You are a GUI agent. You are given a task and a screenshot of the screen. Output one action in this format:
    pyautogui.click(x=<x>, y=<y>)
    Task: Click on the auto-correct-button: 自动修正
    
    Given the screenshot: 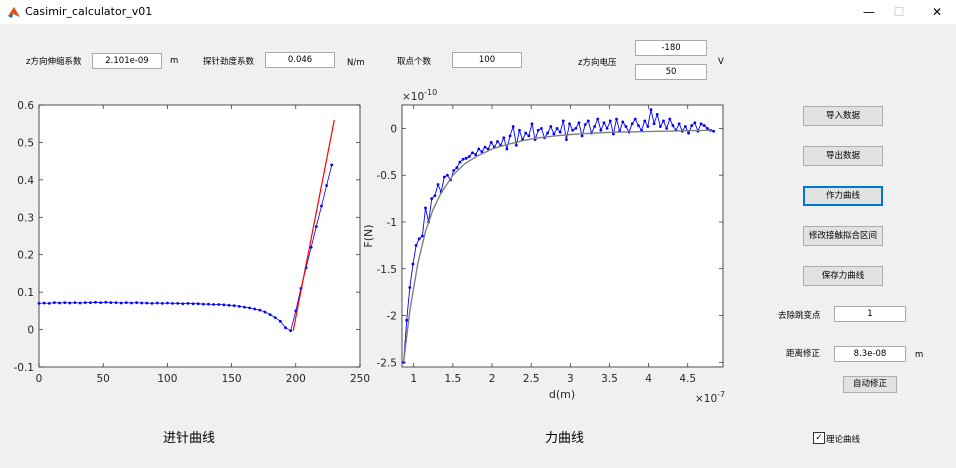 What is the action you would take?
    pyautogui.click(x=870, y=384)
    